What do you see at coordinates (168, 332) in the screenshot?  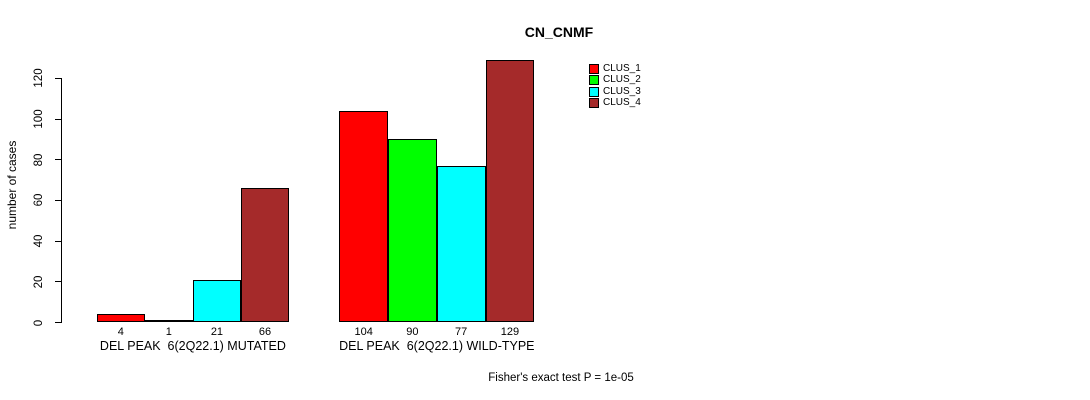 I see `bar-value-label: 1` at bounding box center [168, 332].